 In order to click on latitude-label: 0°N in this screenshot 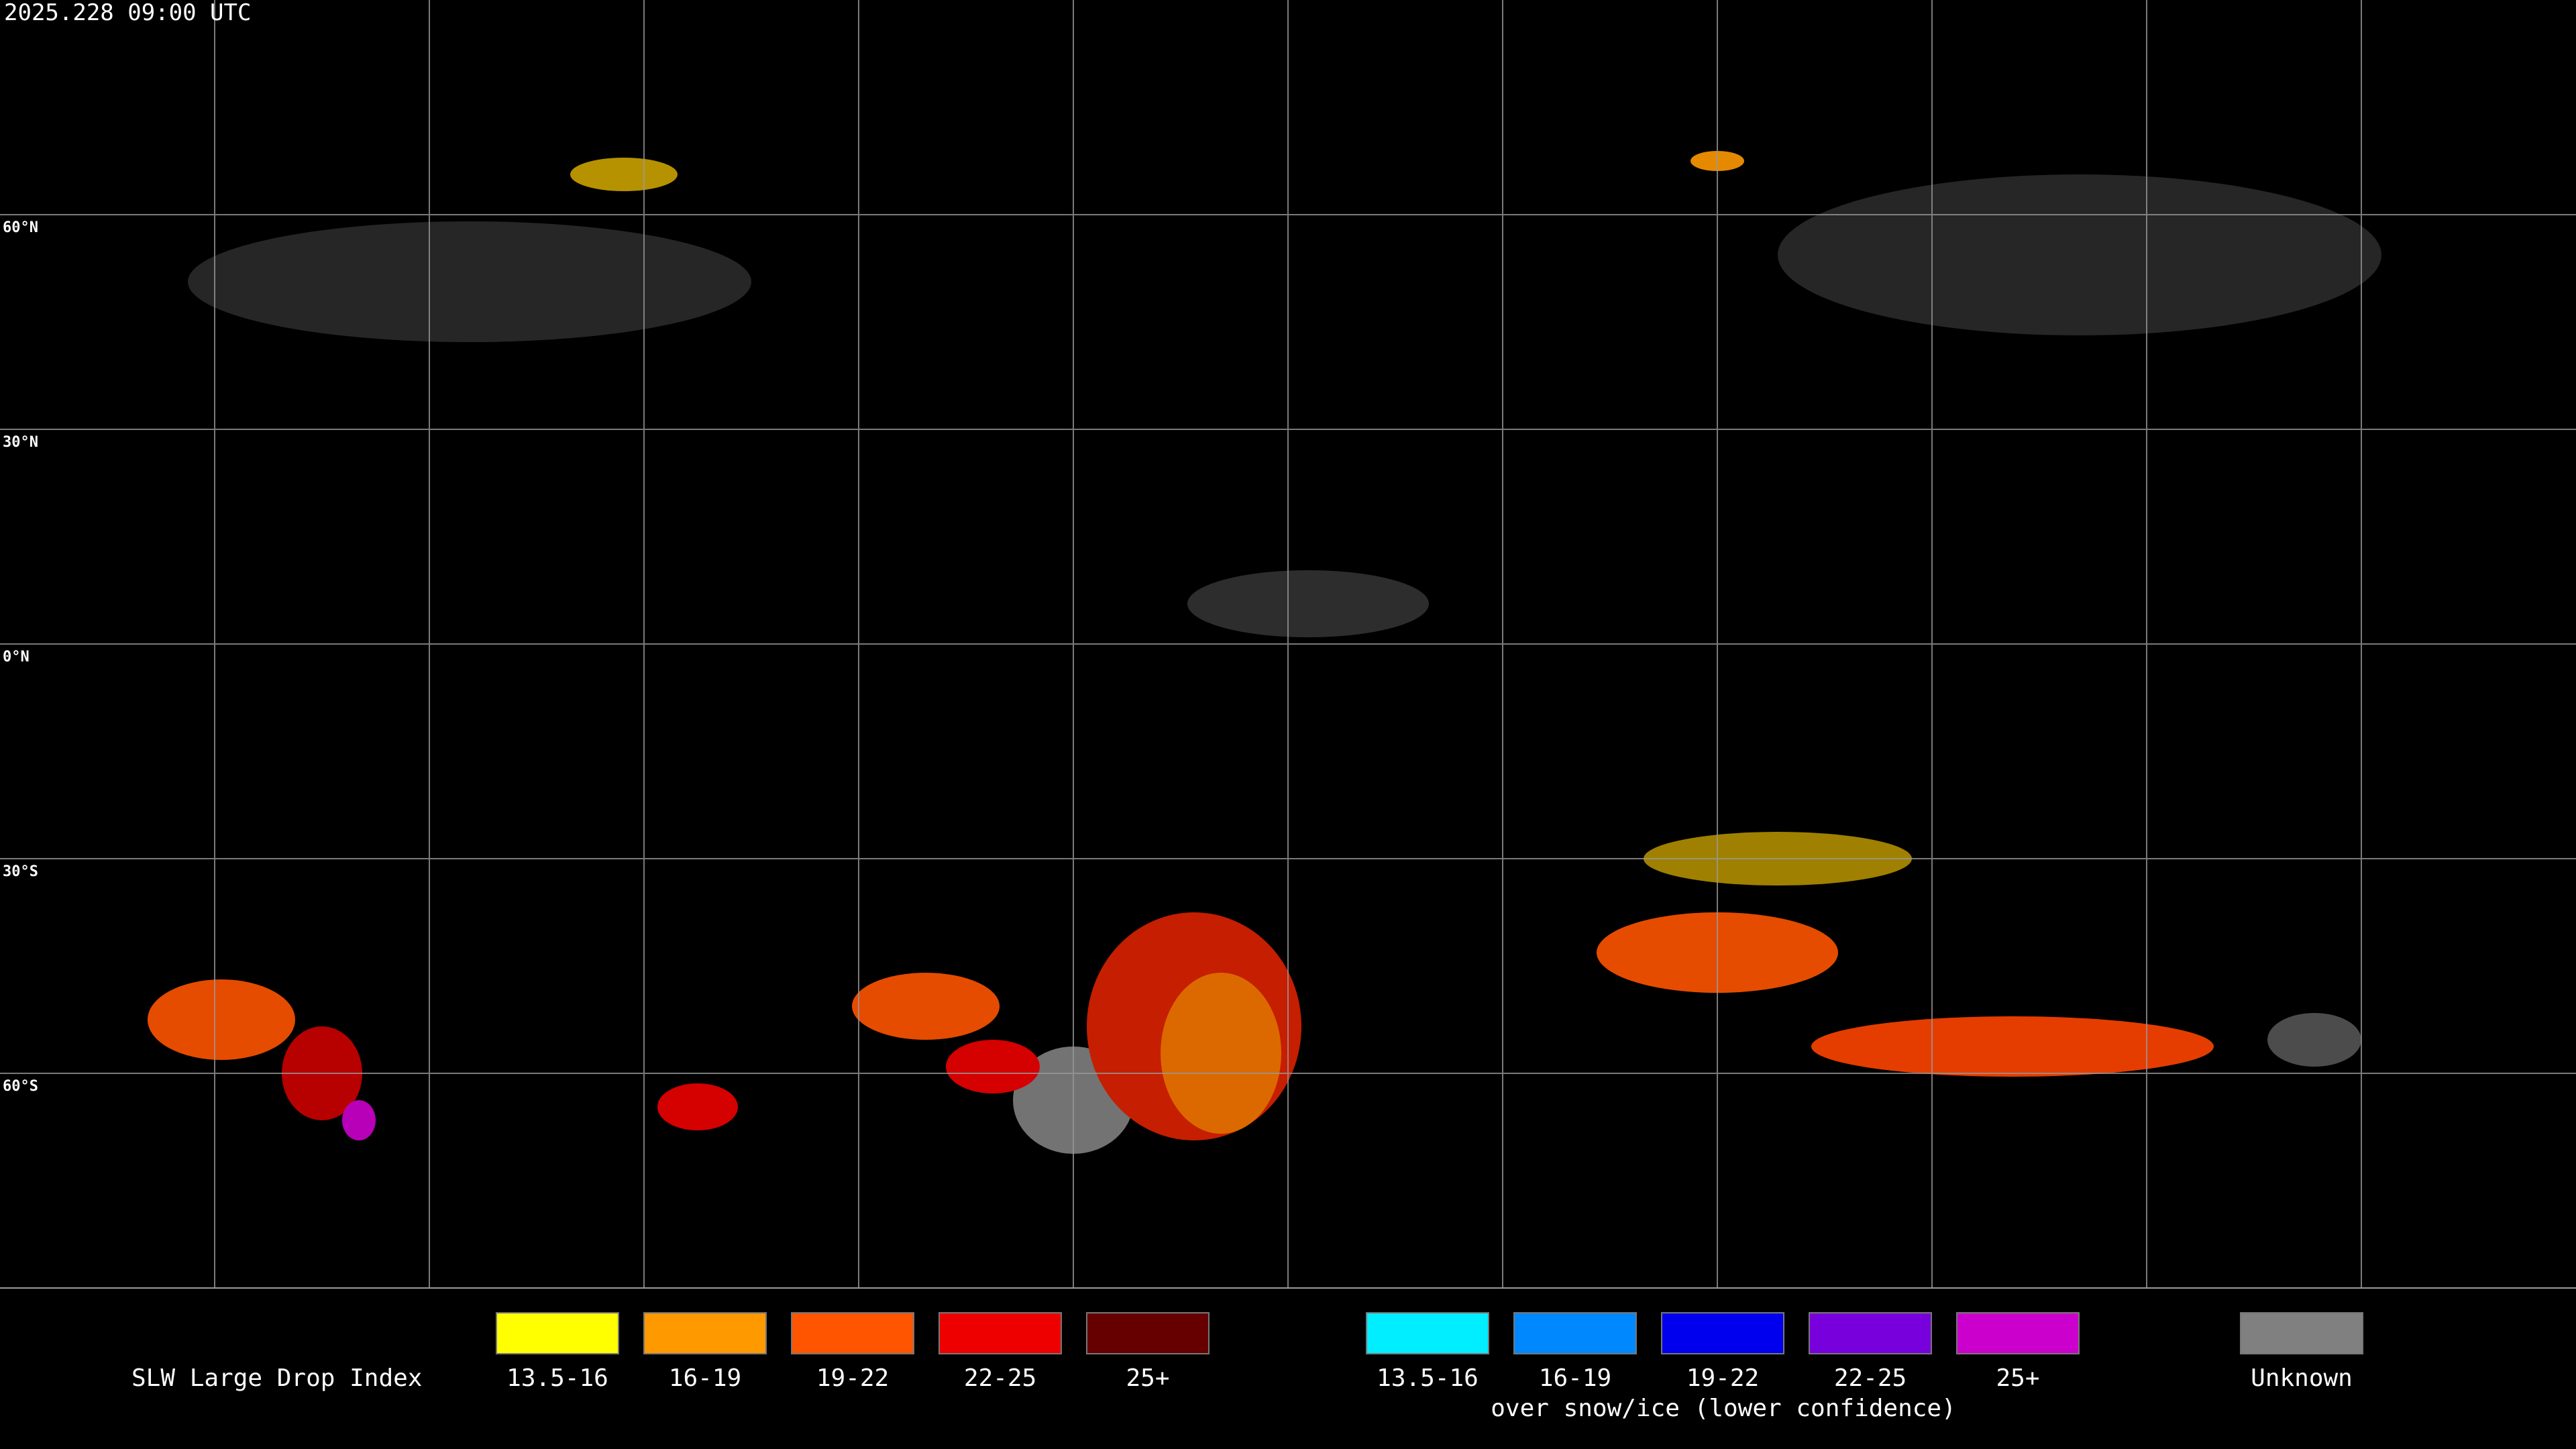, I will do `click(16, 657)`.